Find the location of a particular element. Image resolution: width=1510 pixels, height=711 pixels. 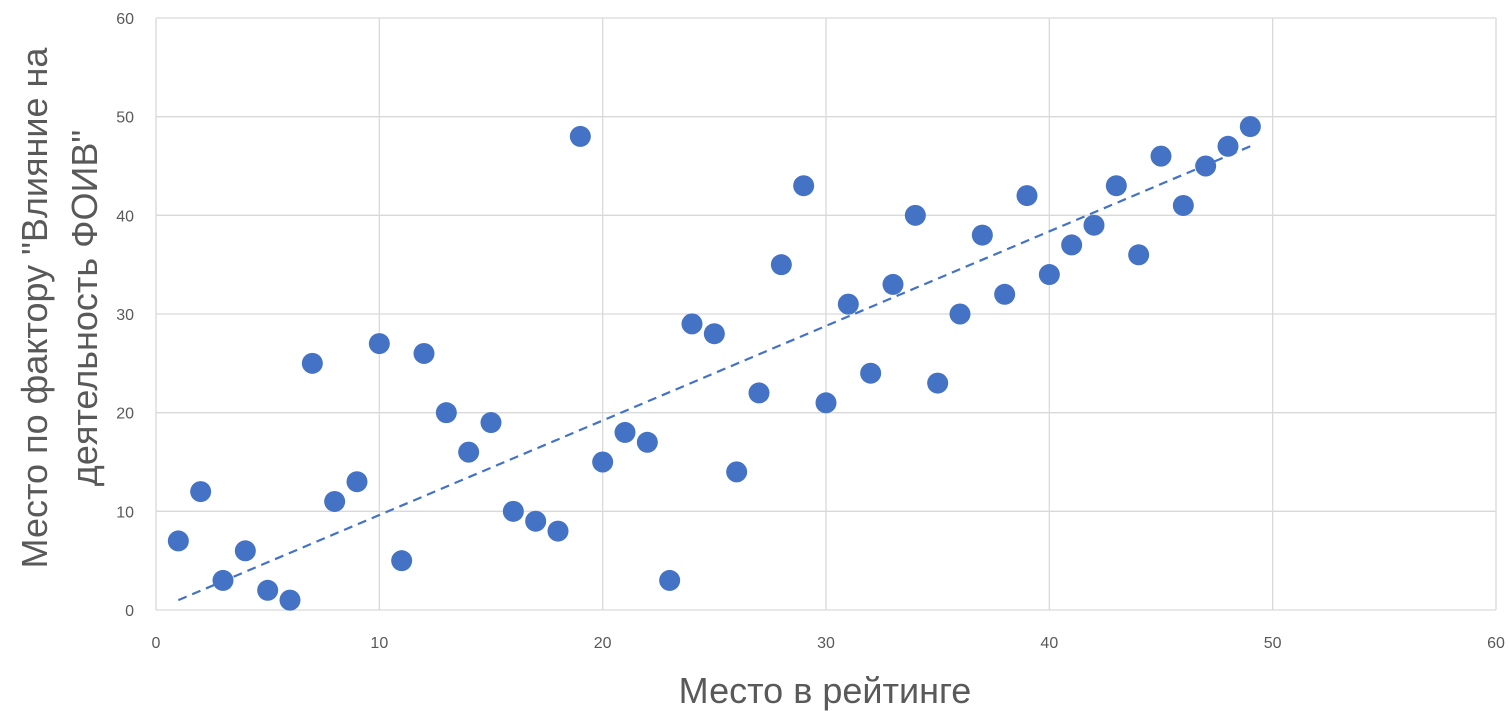

y-tick-label: 60 is located at coordinates (125, 19).